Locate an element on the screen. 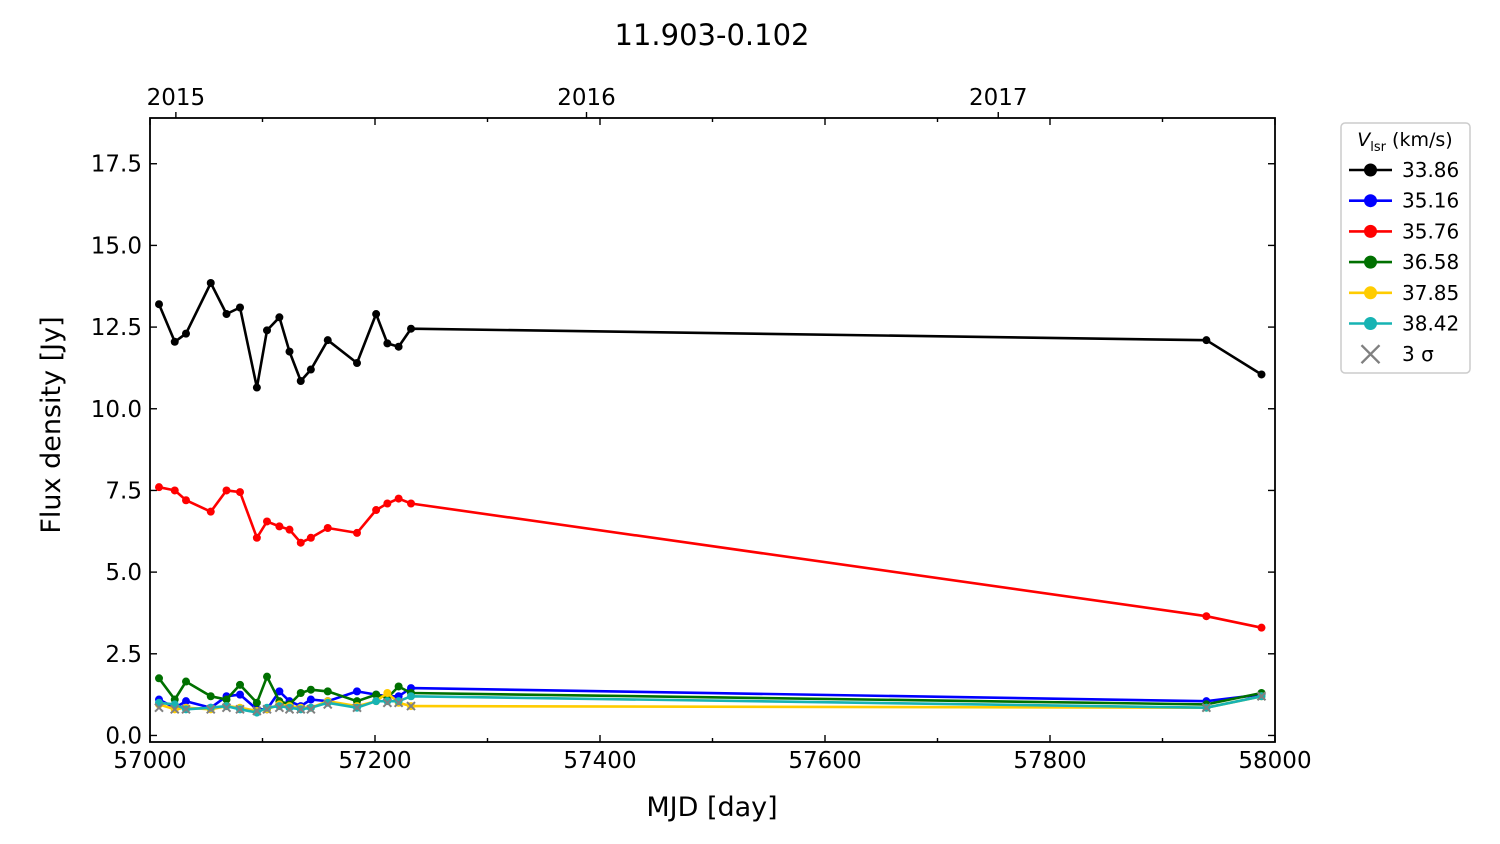 Image resolution: width=1500 pixels, height=844 pixels. x-tick-label: 57000 is located at coordinates (149, 761).